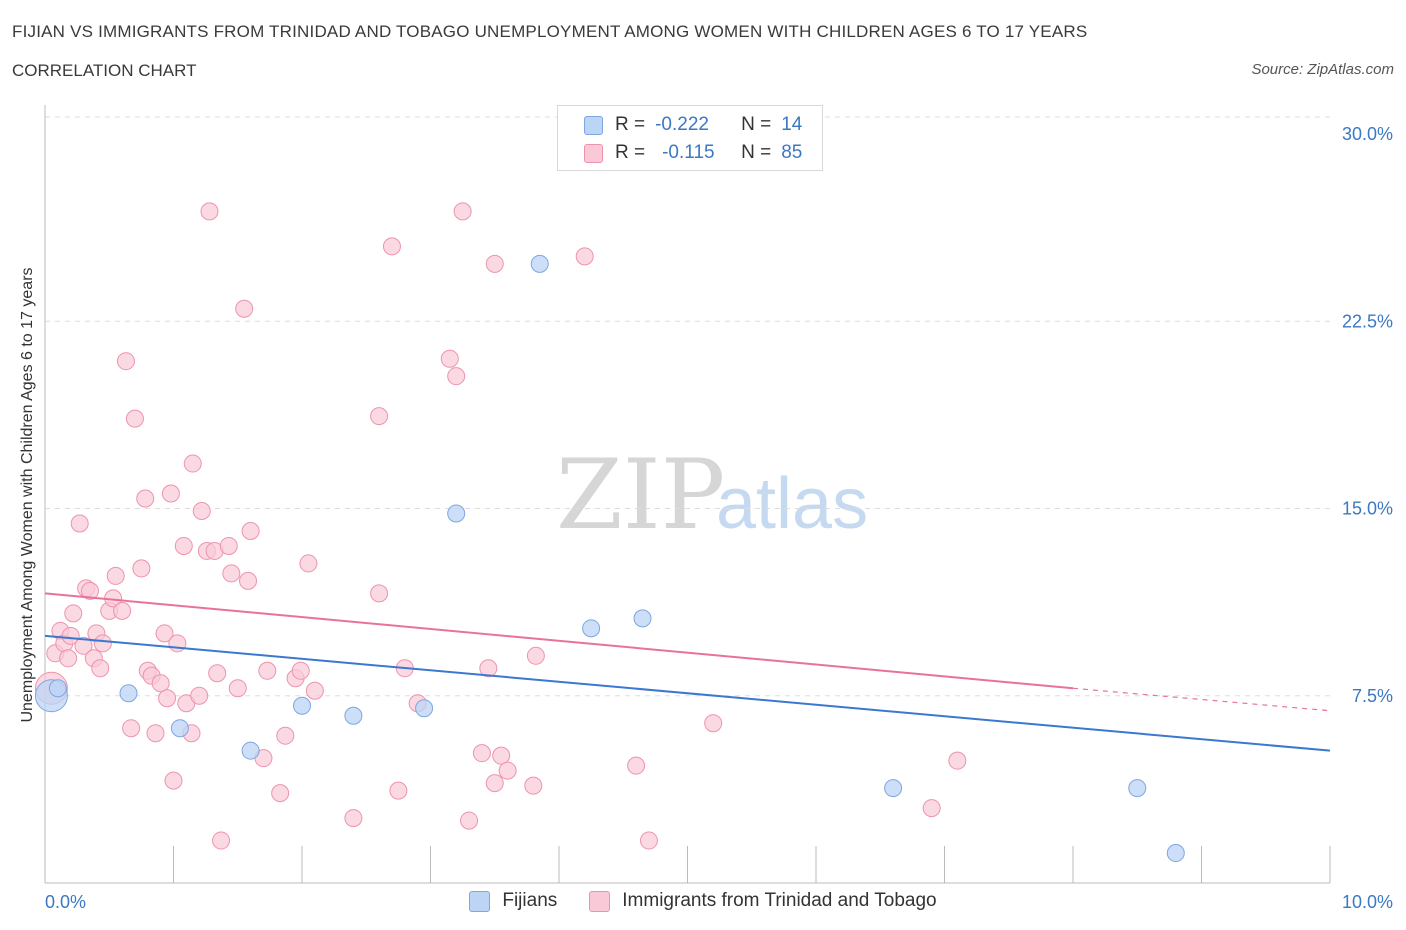 This screenshot has height=930, width=1406. I want to click on legend-item-fijians: Fijians, so click(513, 901).